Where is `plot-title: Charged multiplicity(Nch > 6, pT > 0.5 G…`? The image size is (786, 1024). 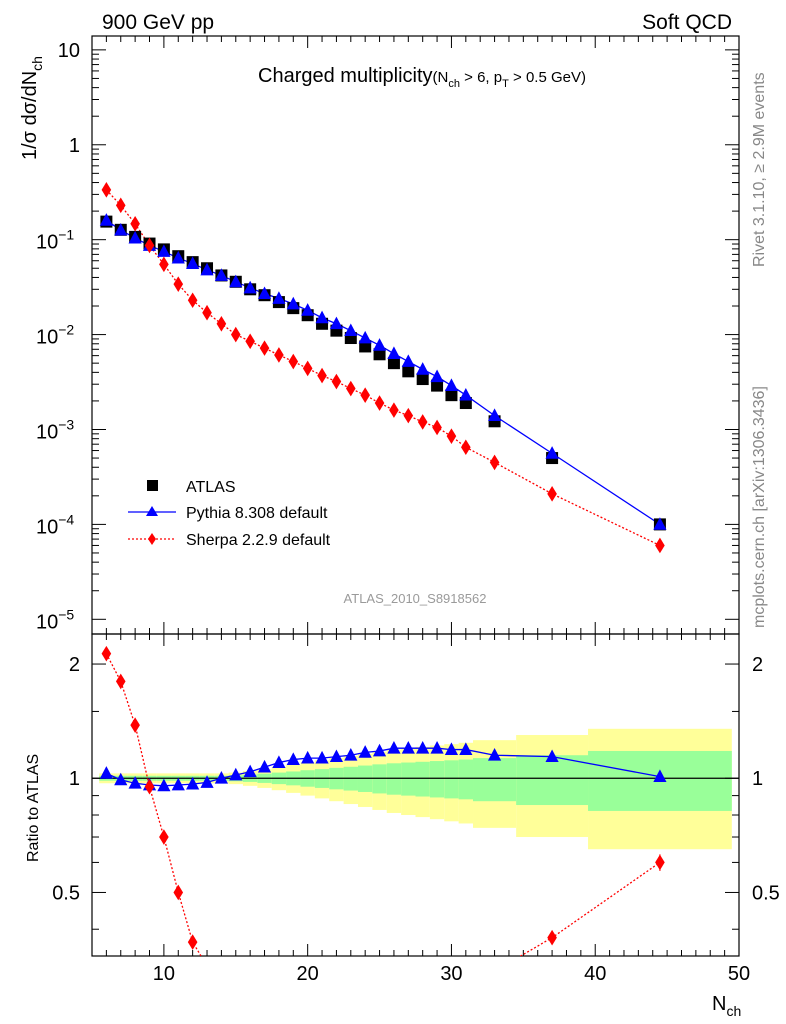
plot-title: Charged multiplicity(Nch > 6, pT > 0.5 G… is located at coordinates (422, 77).